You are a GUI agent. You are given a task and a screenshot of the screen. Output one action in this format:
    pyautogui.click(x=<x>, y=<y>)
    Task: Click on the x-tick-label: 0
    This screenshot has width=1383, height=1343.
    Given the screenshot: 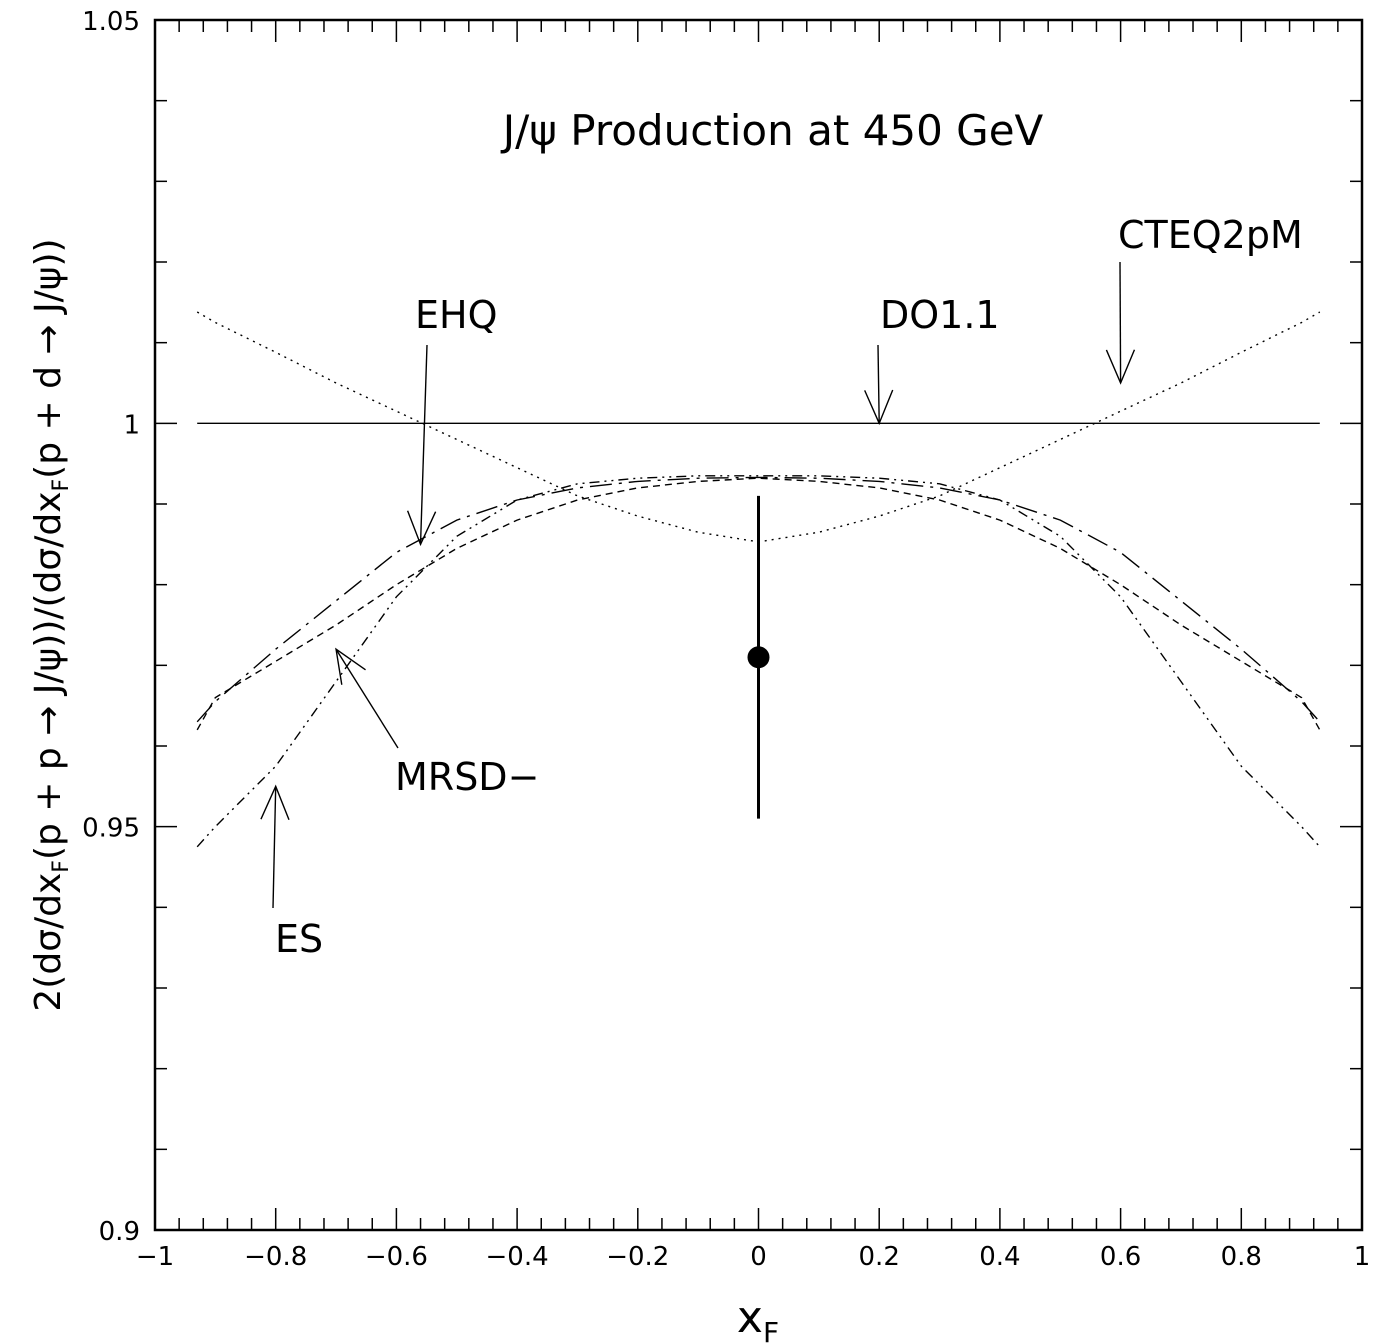 What is the action you would take?
    pyautogui.click(x=758, y=1257)
    